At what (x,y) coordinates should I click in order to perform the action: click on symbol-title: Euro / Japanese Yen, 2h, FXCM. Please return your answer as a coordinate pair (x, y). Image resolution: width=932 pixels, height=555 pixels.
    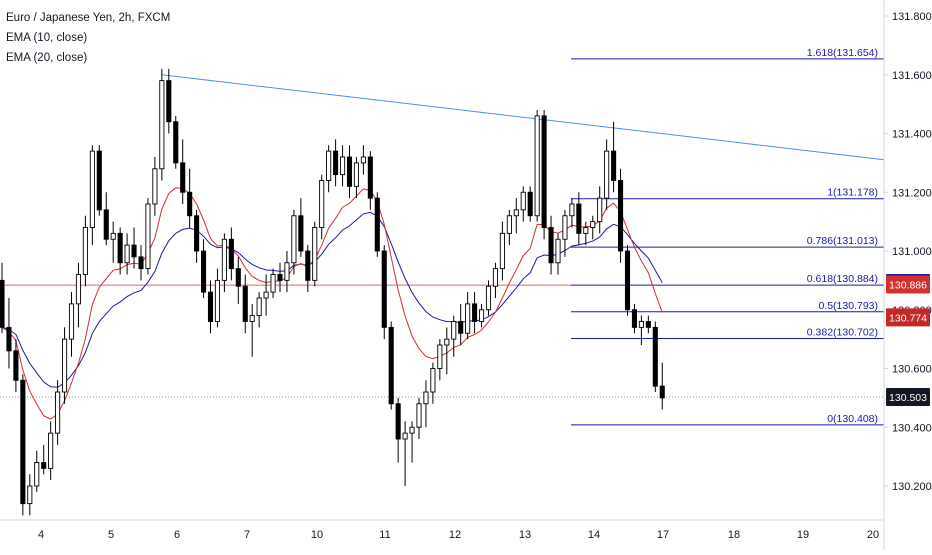
    Looking at the image, I should click on (88, 18).